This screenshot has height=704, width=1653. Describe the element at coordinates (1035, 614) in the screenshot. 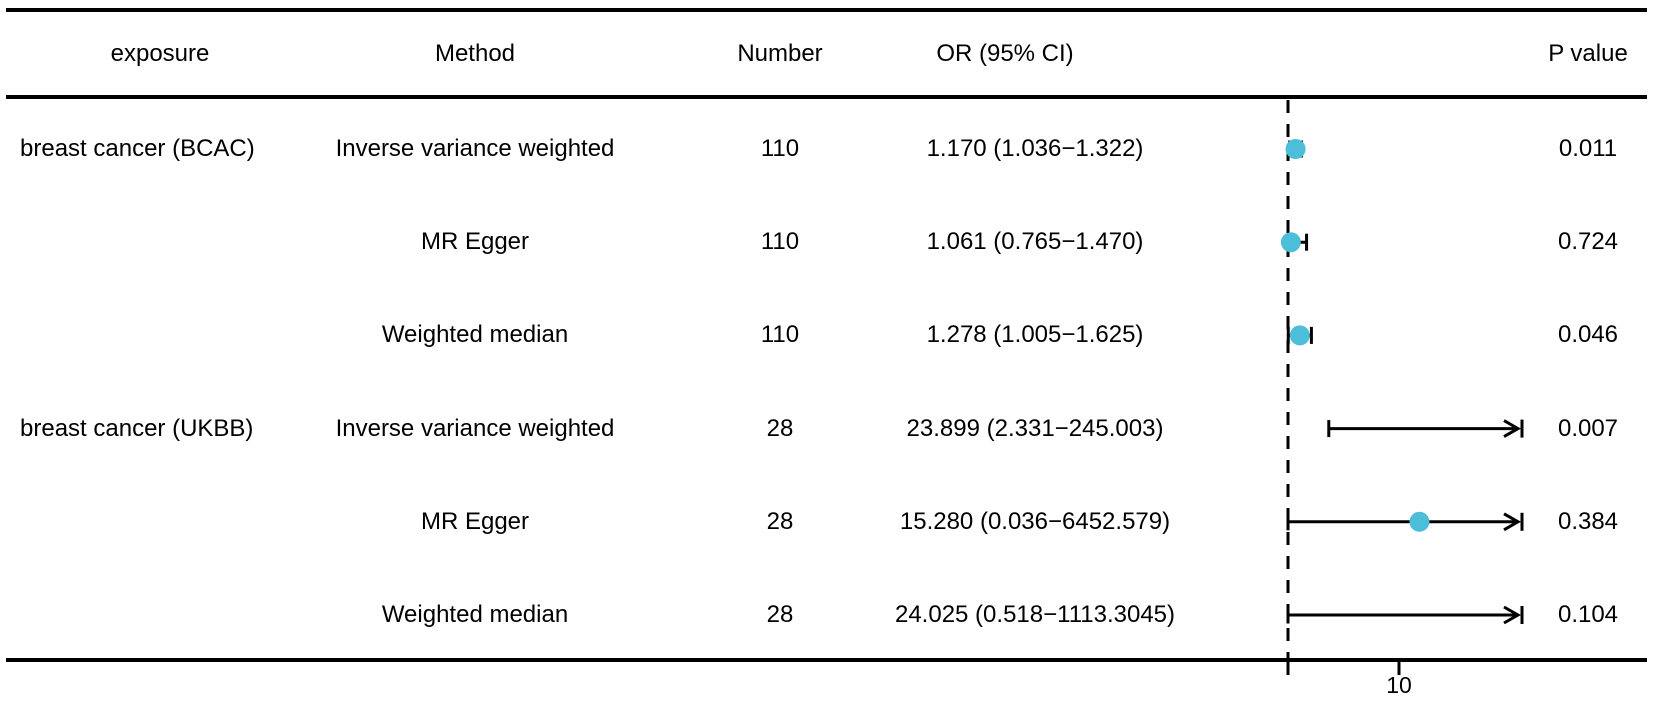

I see `cell-or-ci: 24.025 (0.518−1113.3045)` at that location.